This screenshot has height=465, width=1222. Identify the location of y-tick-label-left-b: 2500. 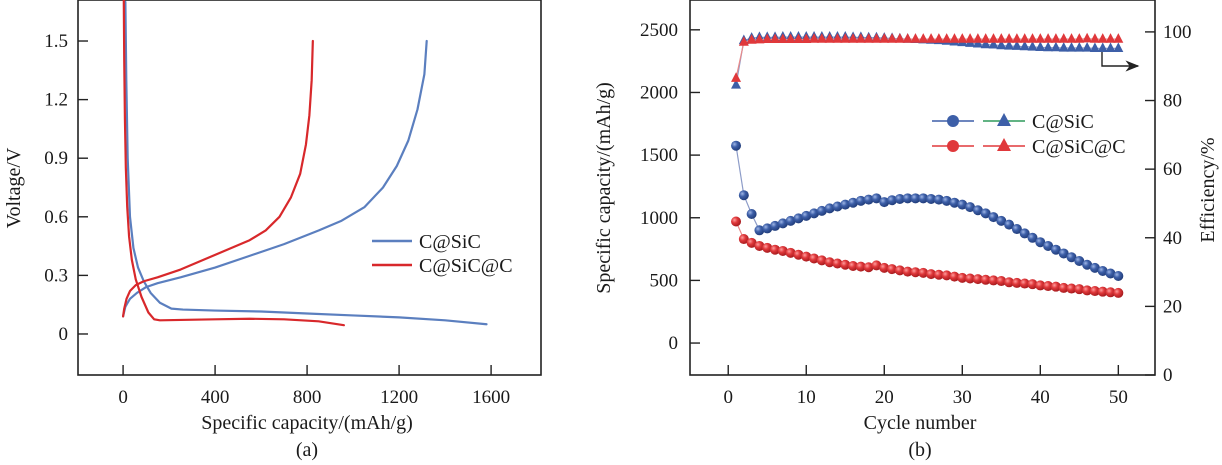
(659, 30).